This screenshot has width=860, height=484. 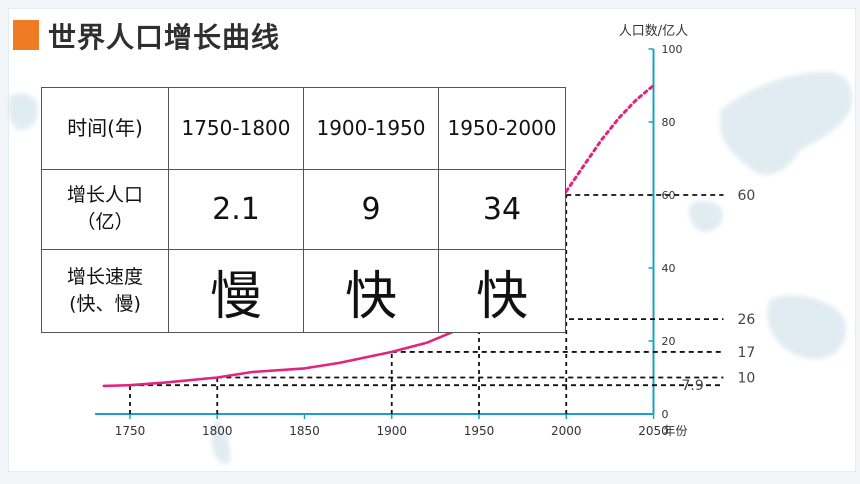 I want to click on table-cell: 慢, so click(x=236, y=291).